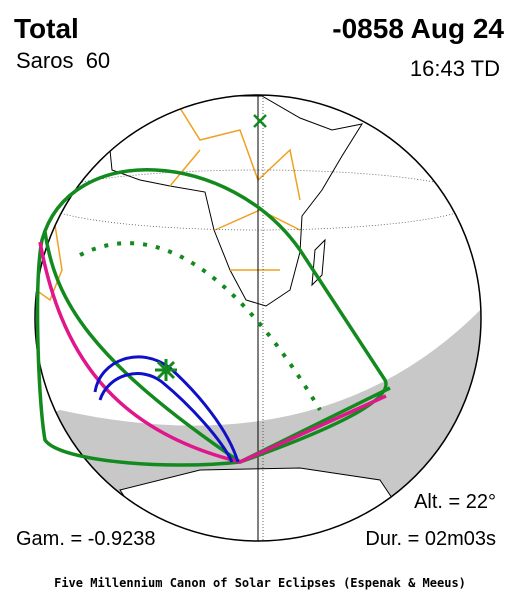  What do you see at coordinates (63, 60) in the screenshot?
I see `saros: Saros 60` at bounding box center [63, 60].